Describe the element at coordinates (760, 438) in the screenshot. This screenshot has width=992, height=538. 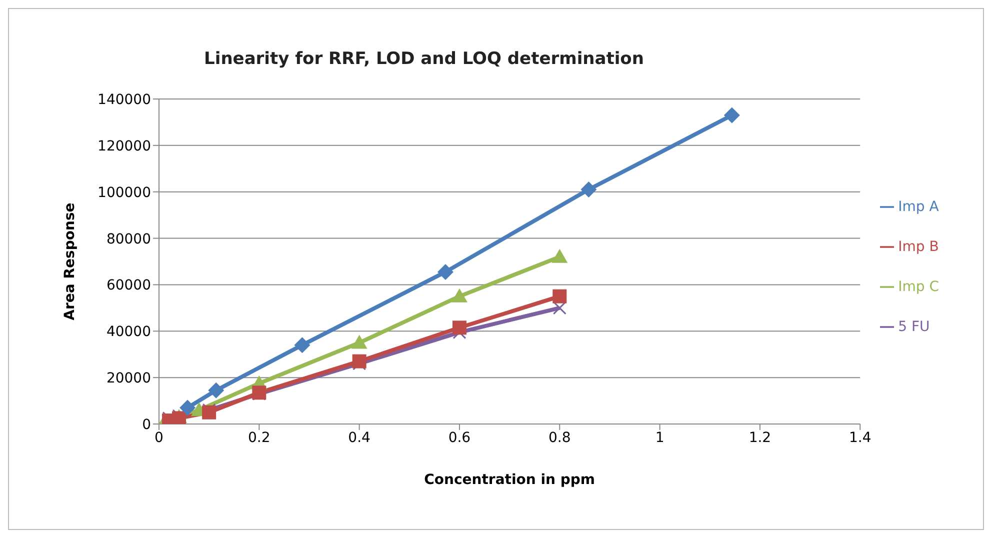
I see `x-tick-label: 1.2` at that location.